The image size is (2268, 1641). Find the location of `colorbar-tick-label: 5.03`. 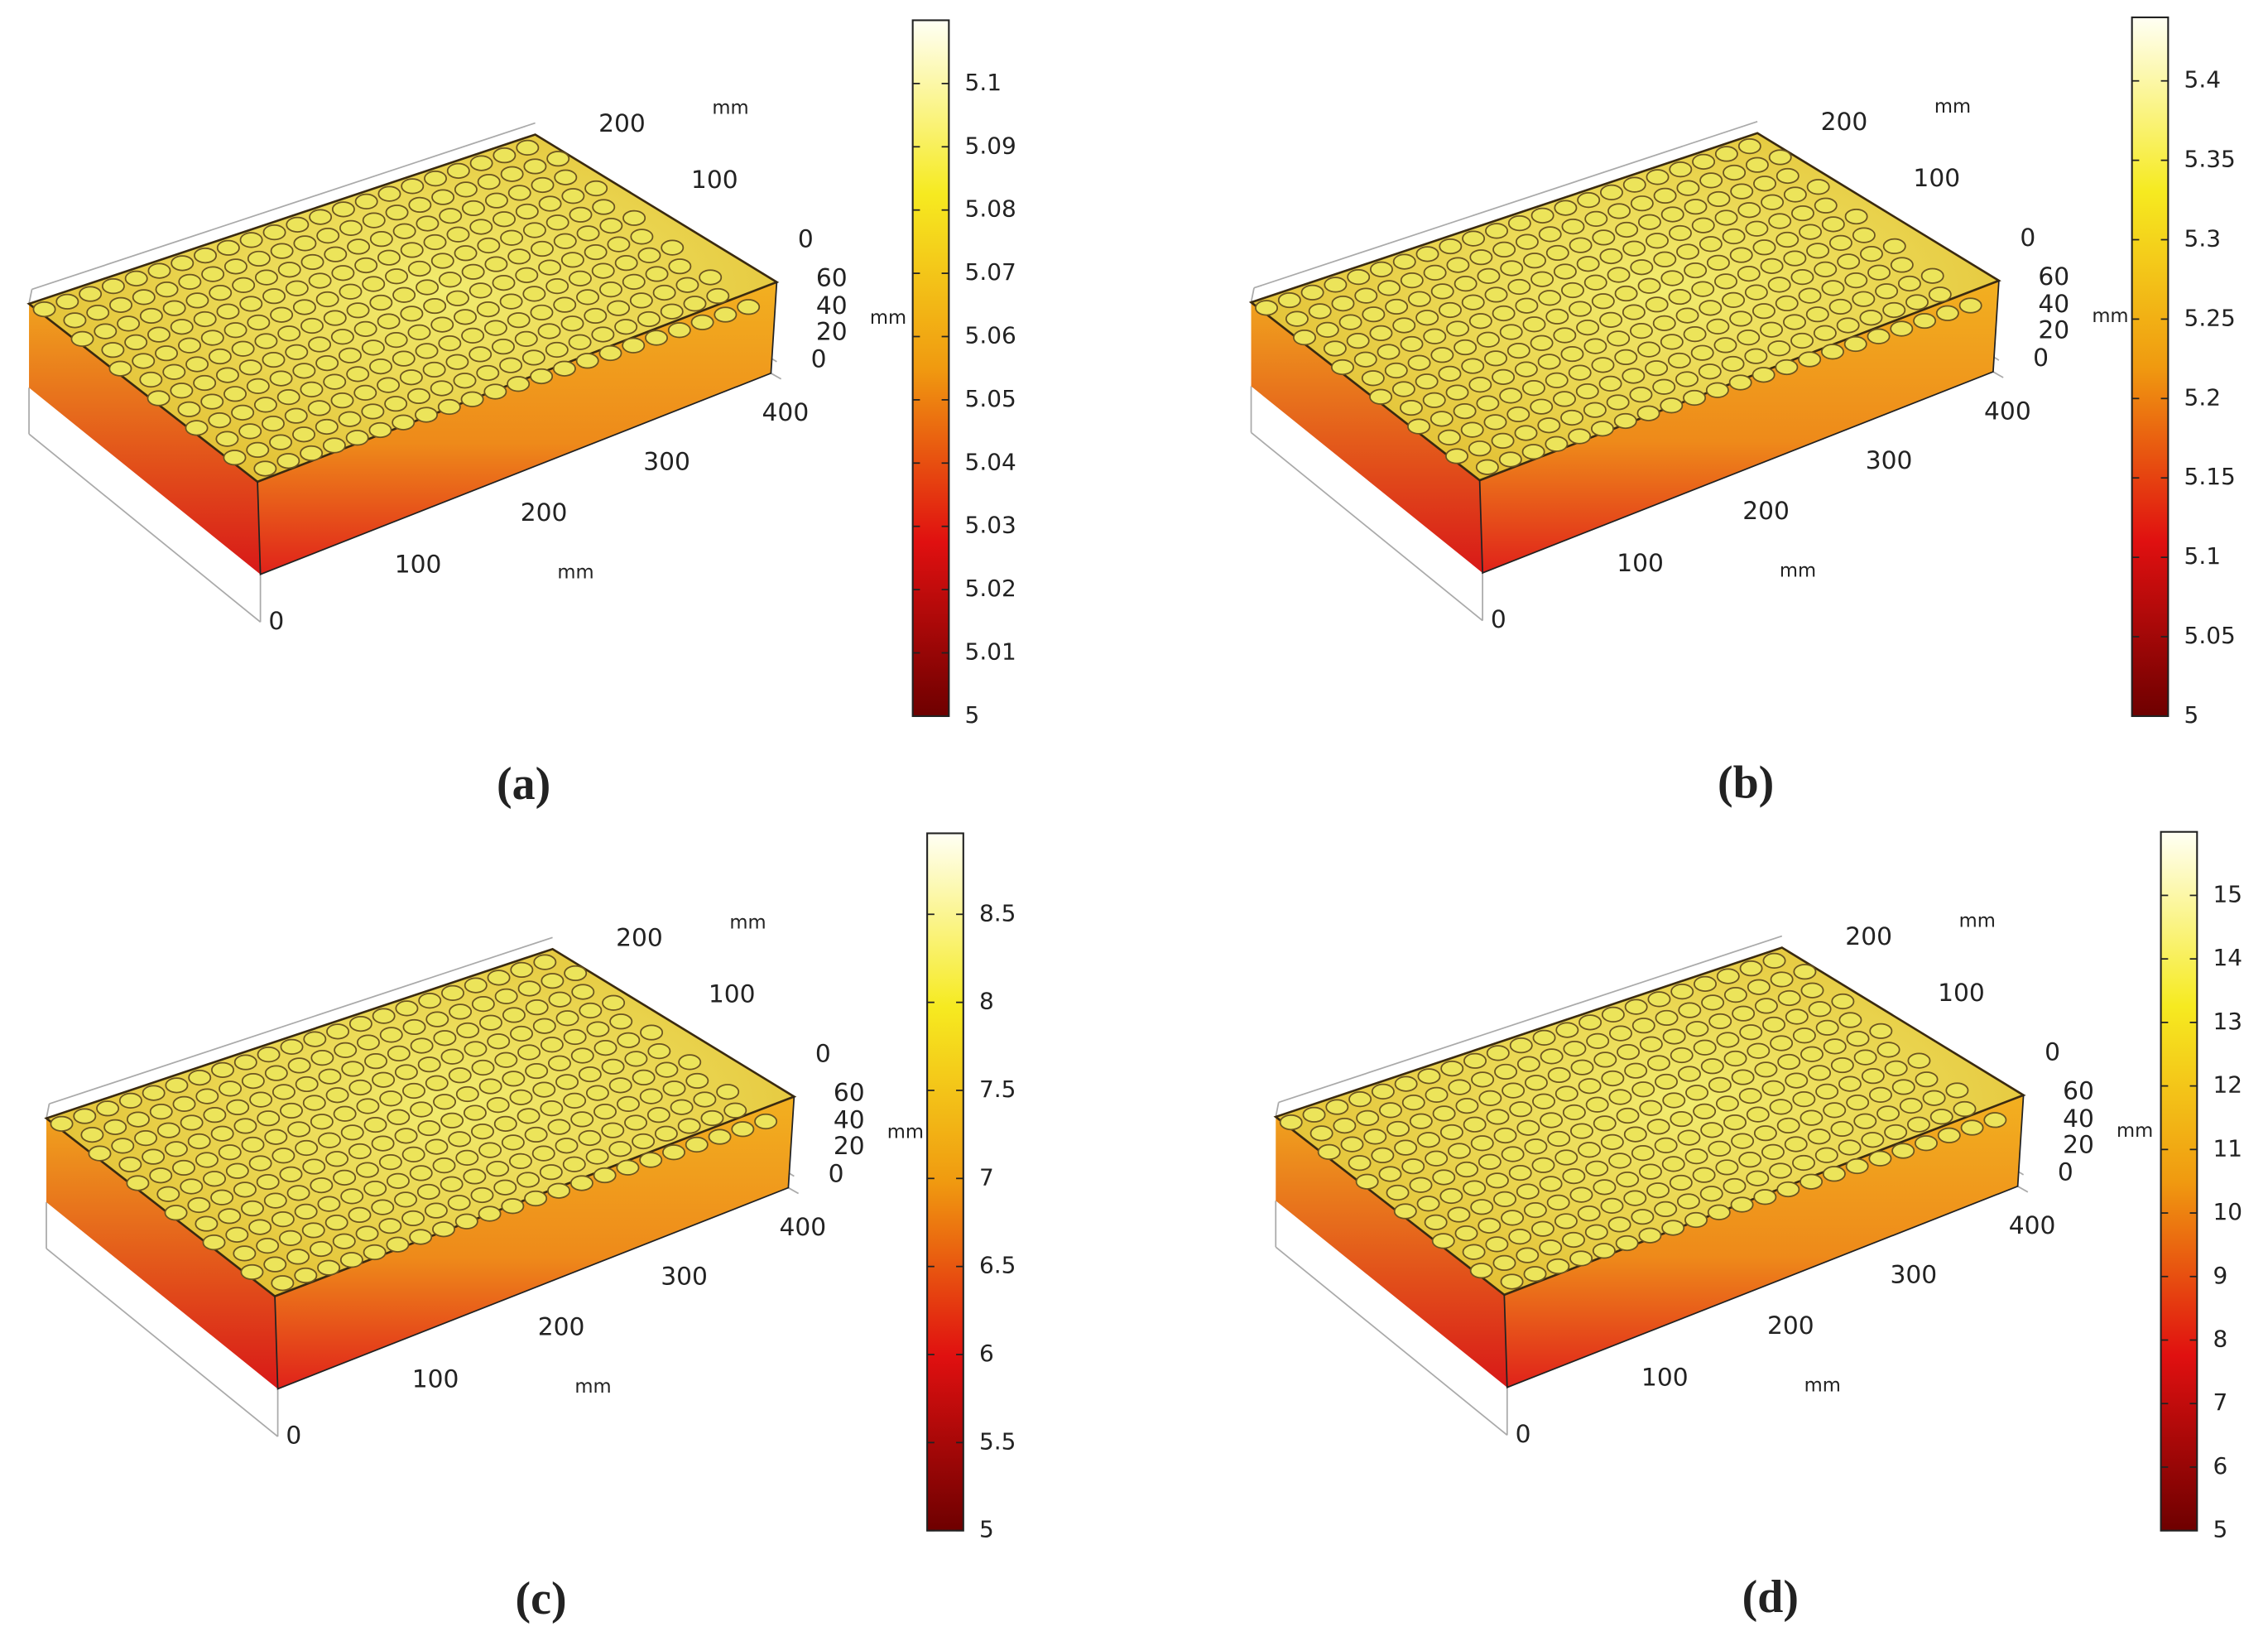

colorbar-tick-label: 5.03 is located at coordinates (990, 525).